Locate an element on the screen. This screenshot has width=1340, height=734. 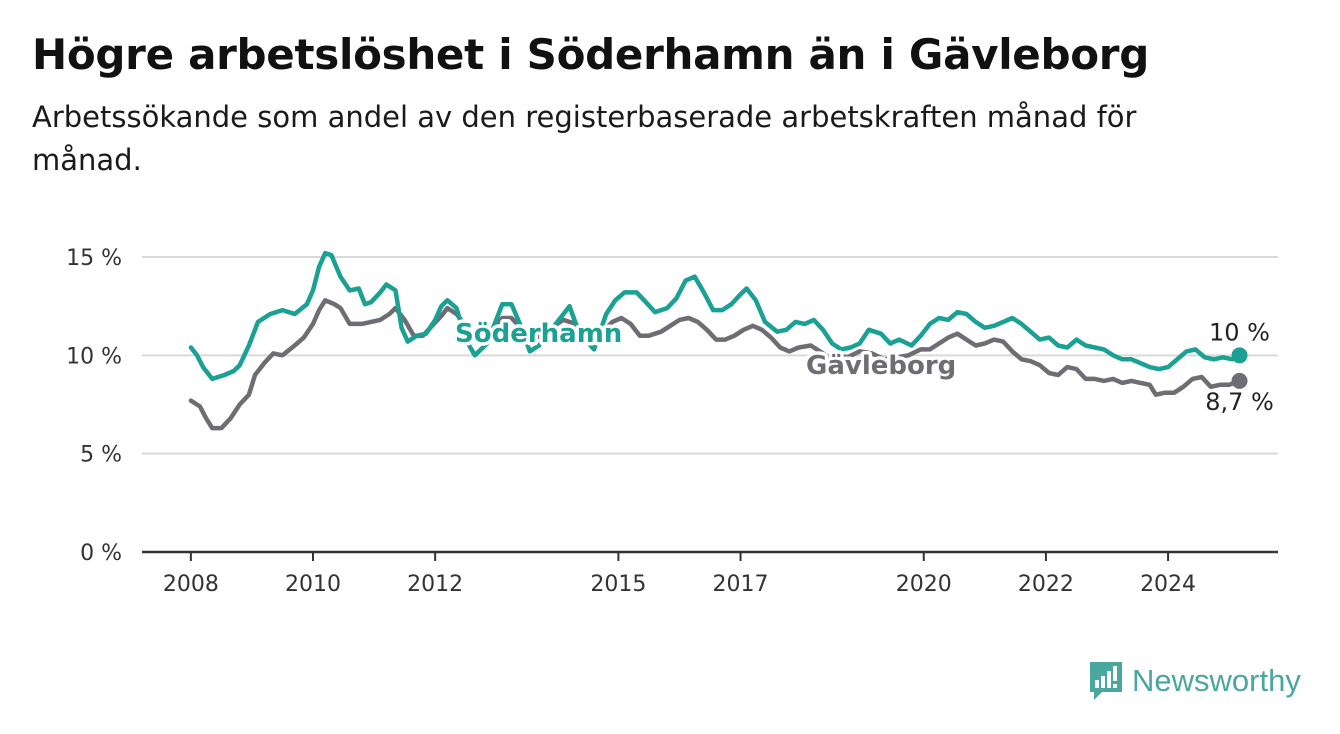
x-tick-label: 2022 is located at coordinates (1046, 584).